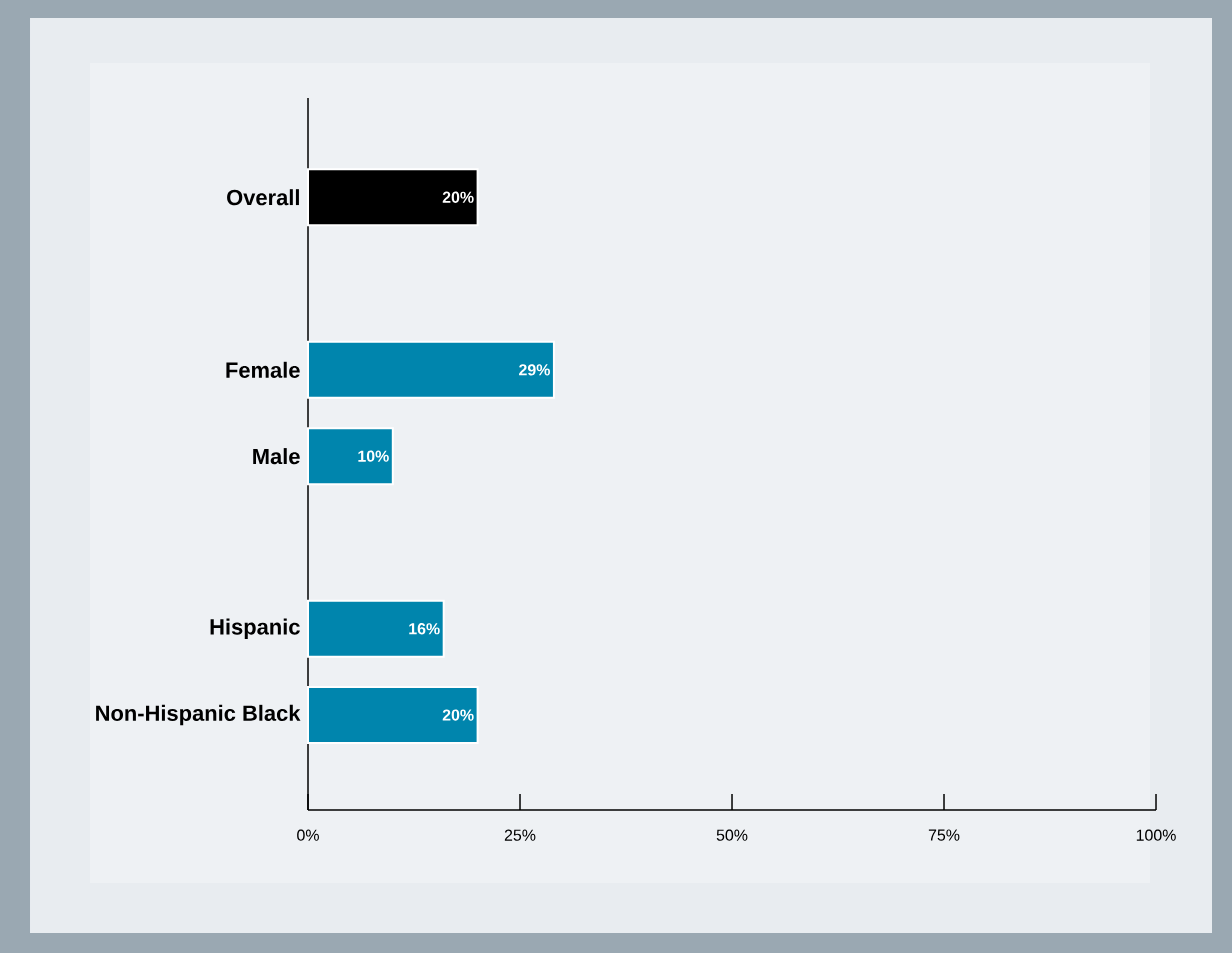 Image resolution: width=1232 pixels, height=953 pixels. Describe the element at coordinates (520, 835) in the screenshot. I see `x-tick-label: 25%` at that location.